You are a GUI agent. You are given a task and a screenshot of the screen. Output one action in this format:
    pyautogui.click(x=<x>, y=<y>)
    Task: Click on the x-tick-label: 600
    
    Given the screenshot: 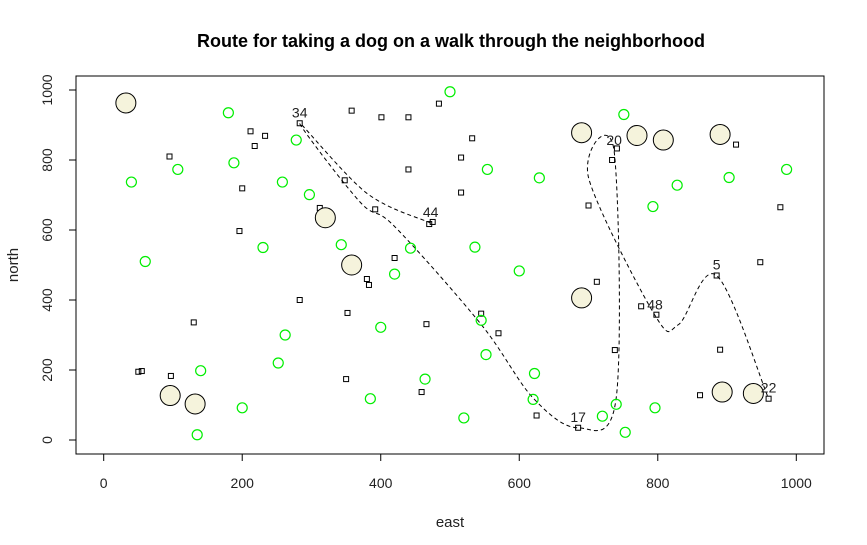 What is the action you would take?
    pyautogui.click(x=520, y=483)
    